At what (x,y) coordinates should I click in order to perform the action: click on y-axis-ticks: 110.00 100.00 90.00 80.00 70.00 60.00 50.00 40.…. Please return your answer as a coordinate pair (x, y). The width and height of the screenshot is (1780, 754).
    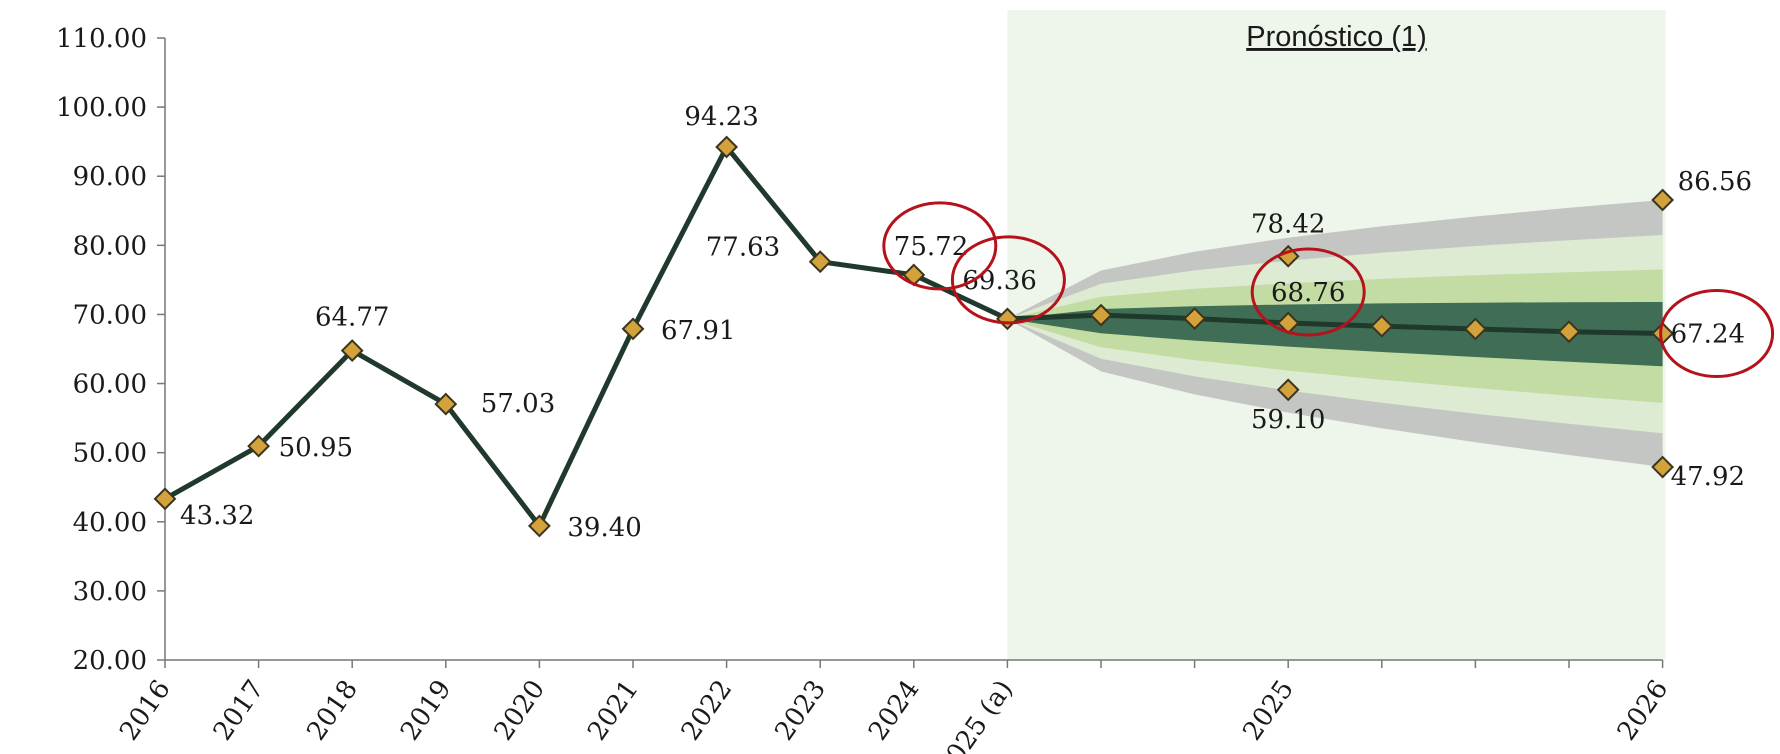
    Looking at the image, I should click on (110, 350).